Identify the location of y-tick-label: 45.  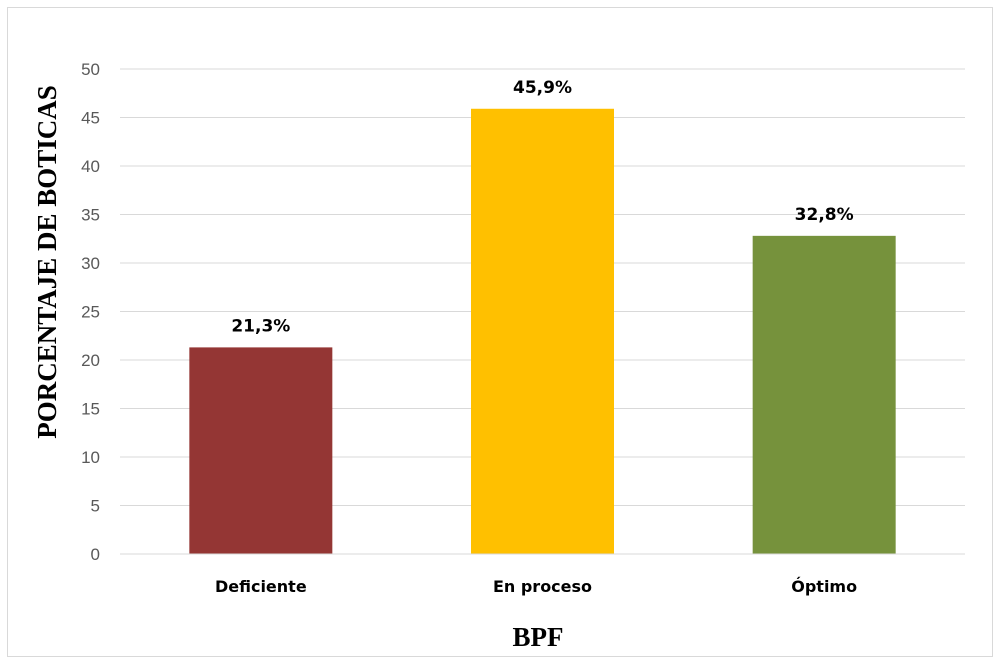
(90, 118).